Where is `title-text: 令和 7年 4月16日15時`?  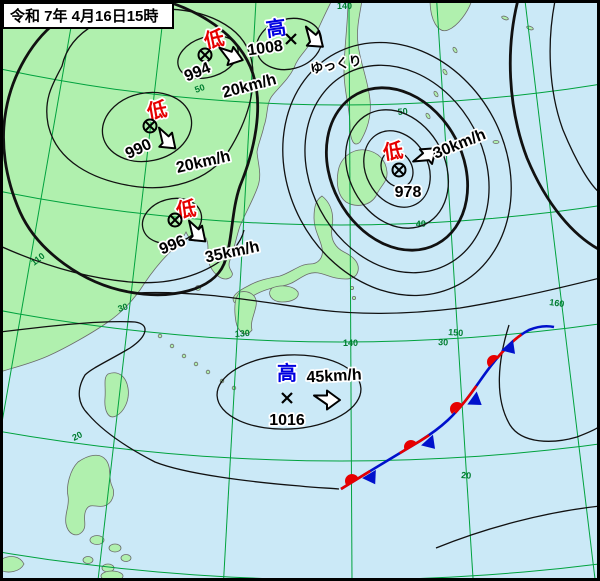
title-text: 令和 7年 4月16日15時 is located at coordinates (84, 16).